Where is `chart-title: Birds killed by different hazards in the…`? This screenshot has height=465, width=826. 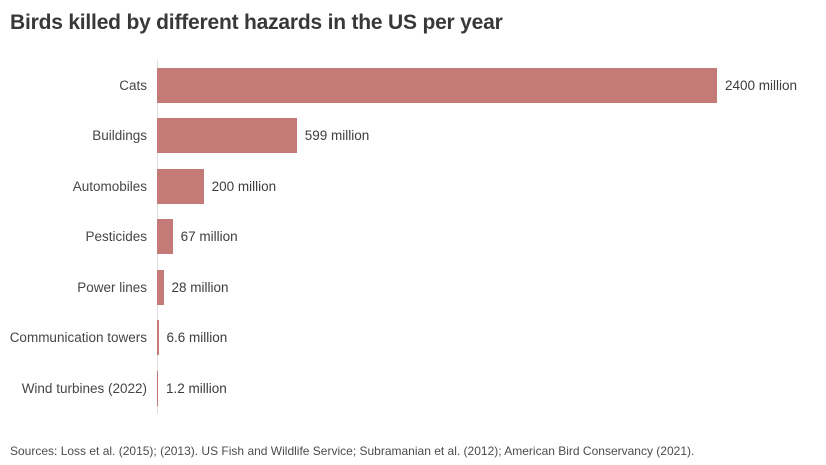
chart-title: Birds killed by different hazards in the… is located at coordinates (256, 22).